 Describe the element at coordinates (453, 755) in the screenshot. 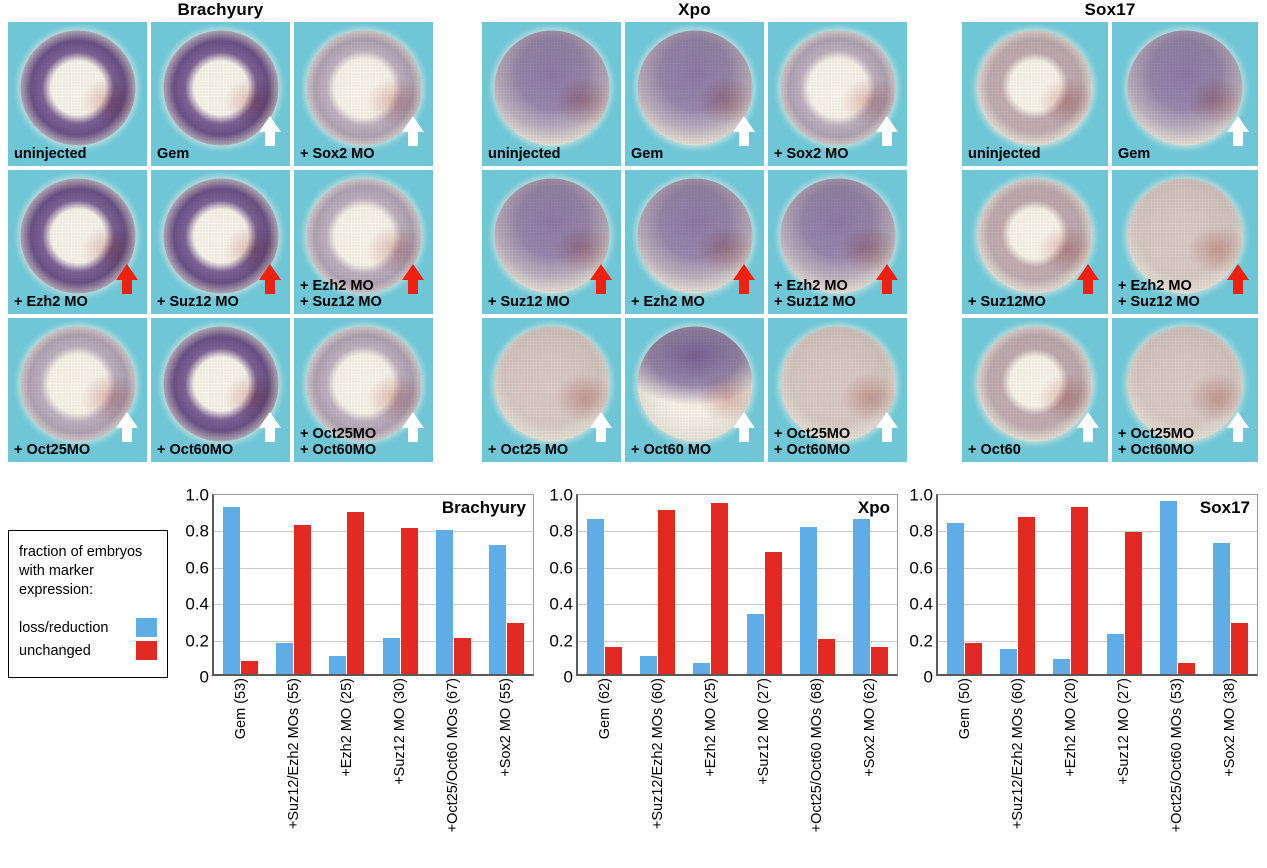

I see `x-axis-tick-label: +Oct25/Oct60 MOs (67)` at that location.